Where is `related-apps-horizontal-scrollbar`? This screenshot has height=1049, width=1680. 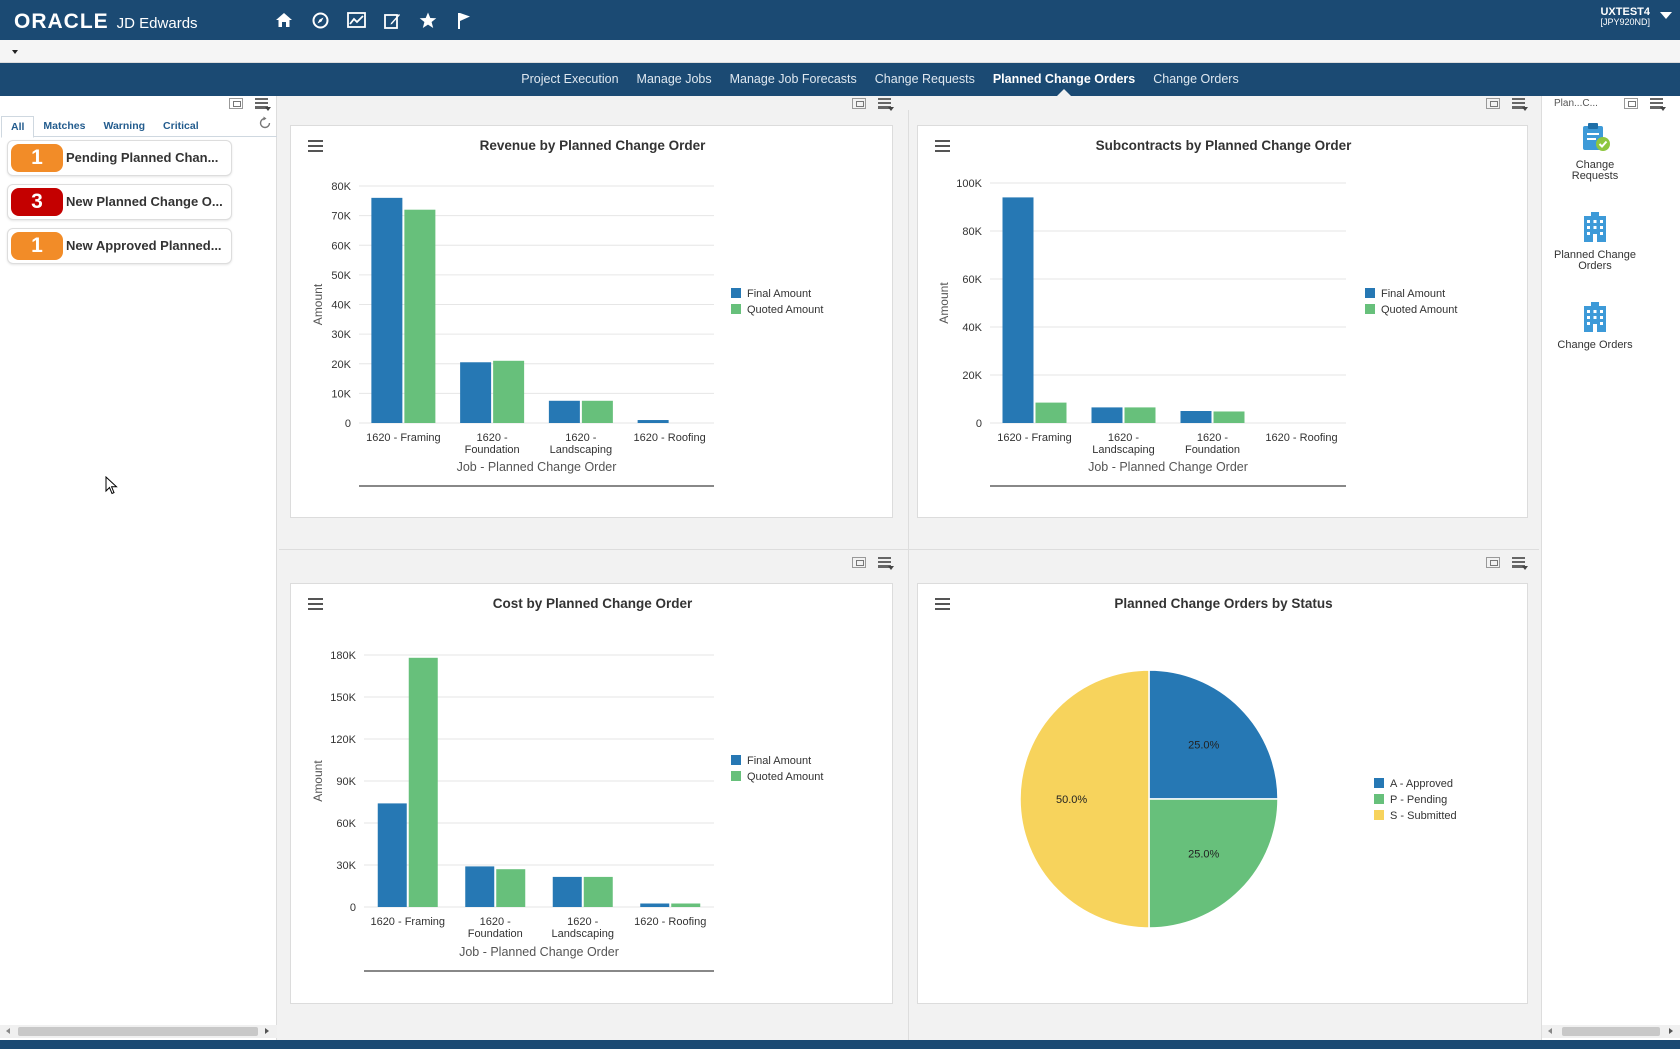
related-apps-horizontal-scrollbar is located at coordinates (1611, 1031).